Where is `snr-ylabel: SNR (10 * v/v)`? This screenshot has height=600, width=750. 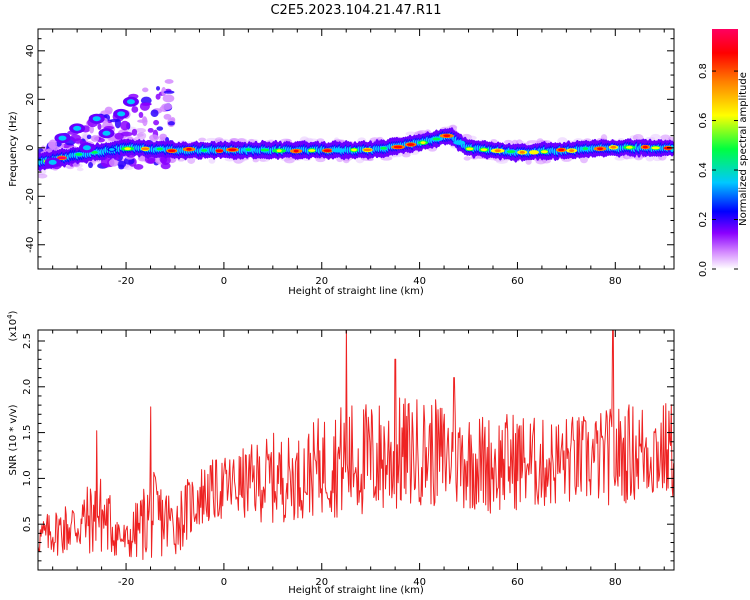 snr-ylabel: SNR (10 * v/v) is located at coordinates (13, 439).